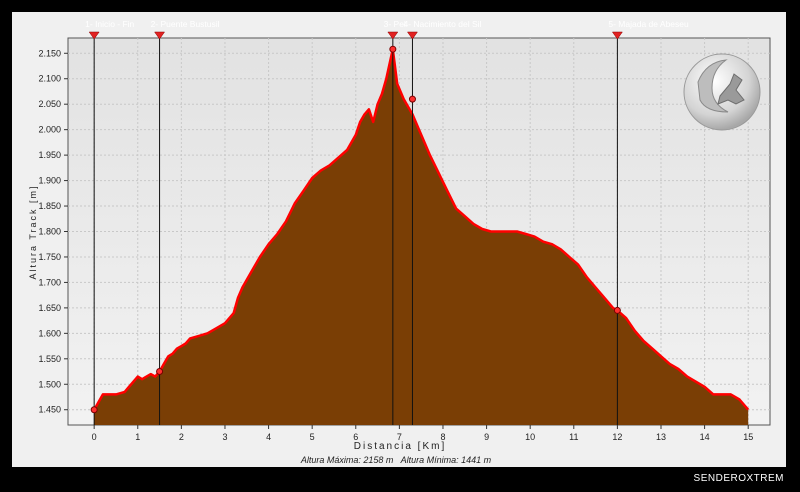 The width and height of the screenshot is (800, 492). What do you see at coordinates (748, 437) in the screenshot?
I see `x-tick-label: 15` at bounding box center [748, 437].